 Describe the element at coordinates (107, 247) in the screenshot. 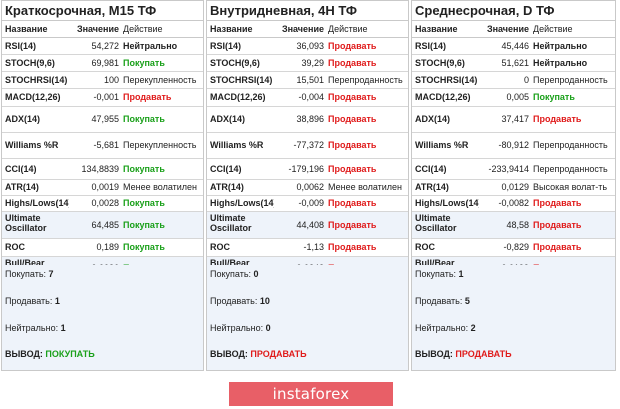

I see `indicator-value: 0,189` at that location.